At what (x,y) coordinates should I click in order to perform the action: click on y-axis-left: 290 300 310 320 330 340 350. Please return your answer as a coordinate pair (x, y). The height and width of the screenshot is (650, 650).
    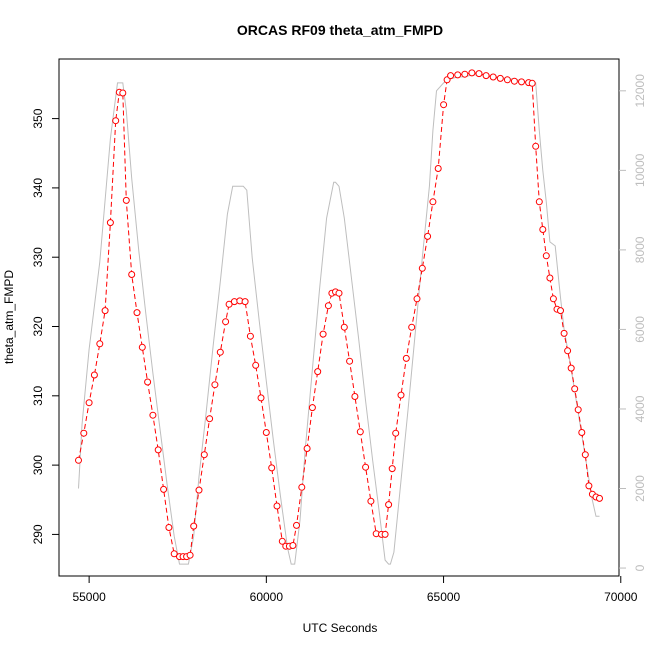
    Looking at the image, I should click on (45, 326).